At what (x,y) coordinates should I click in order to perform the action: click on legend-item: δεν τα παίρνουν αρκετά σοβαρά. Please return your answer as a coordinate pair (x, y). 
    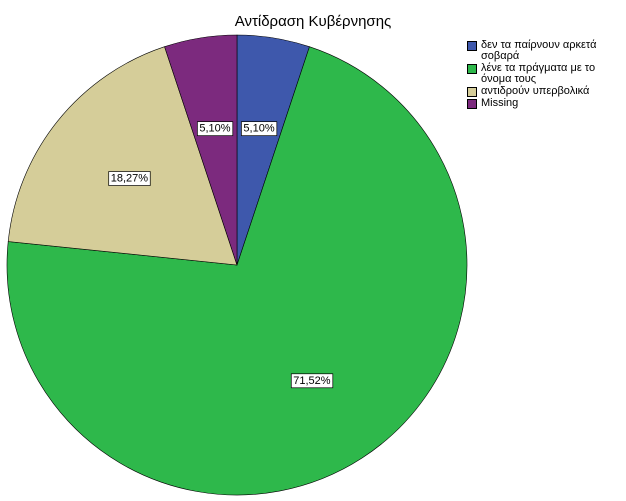
    Looking at the image, I should click on (537, 51).